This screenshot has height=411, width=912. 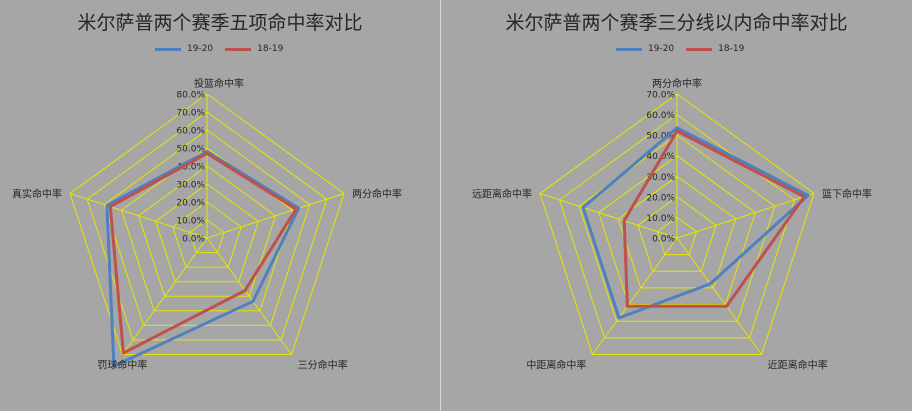 What do you see at coordinates (502, 194) in the screenshot?
I see `axis-label: 远距离命中率` at bounding box center [502, 194].